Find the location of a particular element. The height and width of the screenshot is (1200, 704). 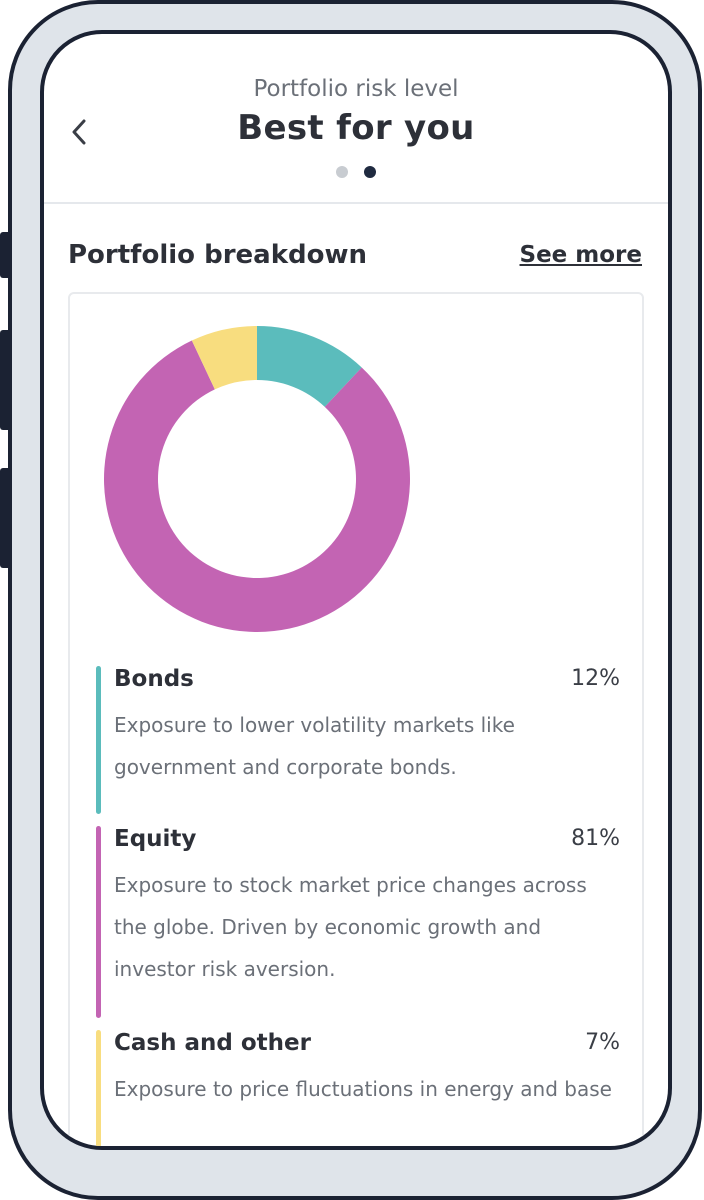

pagination-dot is located at coordinates (342, 172).